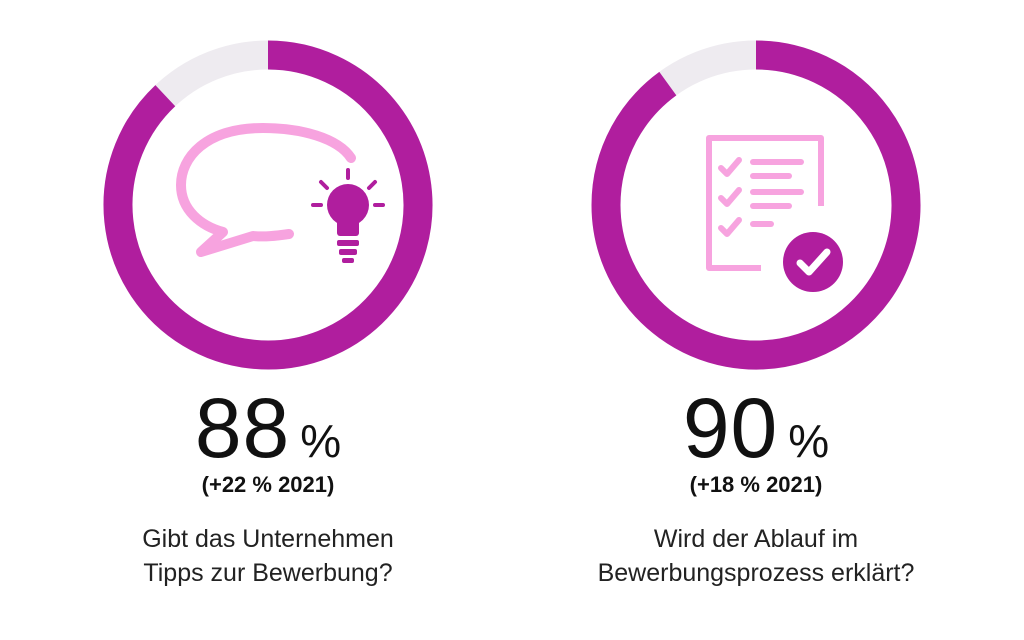  I want to click on speech-bubble-lightbulb-icon, so click(280, 193).